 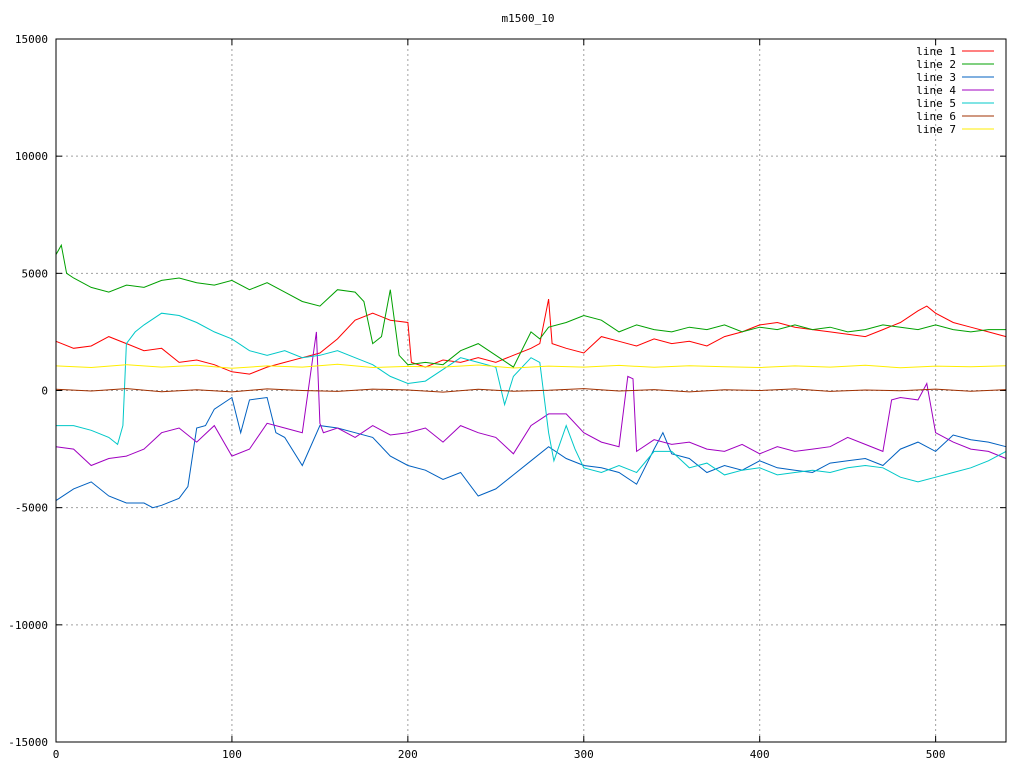 I want to click on x-tick-label: 0, so click(x=56, y=754).